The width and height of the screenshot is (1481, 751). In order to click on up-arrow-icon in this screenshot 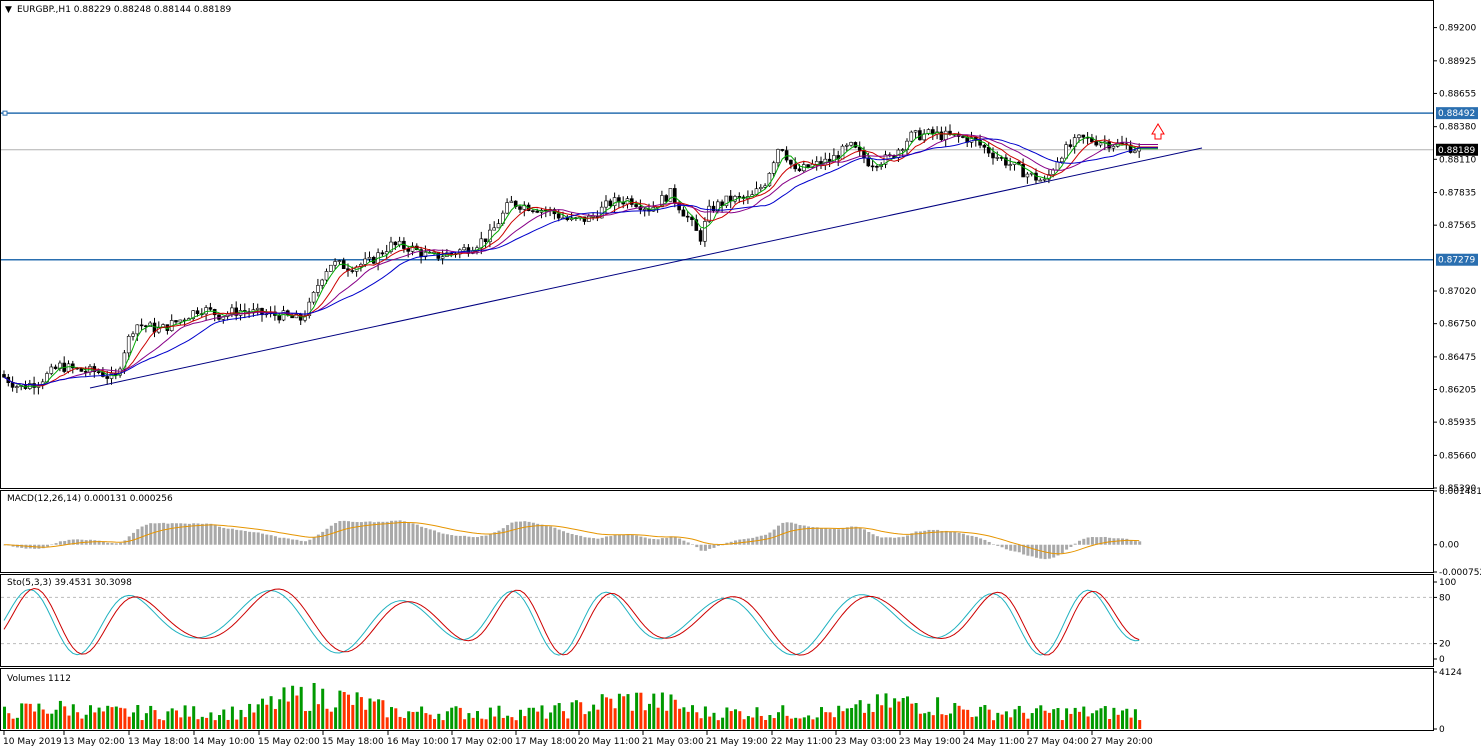, I will do `click(1158, 131)`.